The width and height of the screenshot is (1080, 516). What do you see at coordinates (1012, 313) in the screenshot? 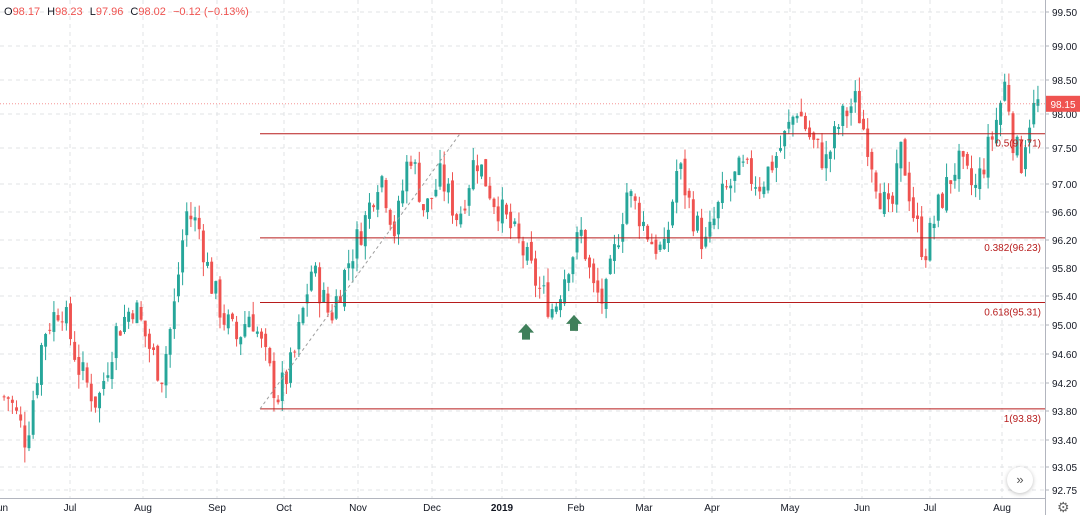
I see `fib-level-label: 0.618(95.31)` at bounding box center [1012, 313].